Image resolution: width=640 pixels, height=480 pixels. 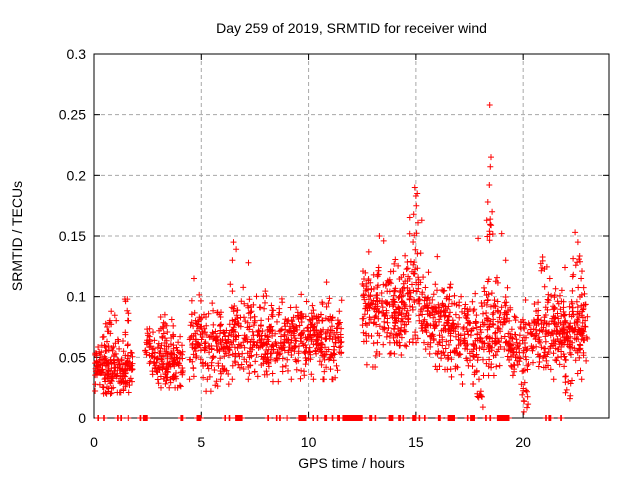 What do you see at coordinates (72, 357) in the screenshot?
I see `y-tick-label: 0.05` at bounding box center [72, 357].